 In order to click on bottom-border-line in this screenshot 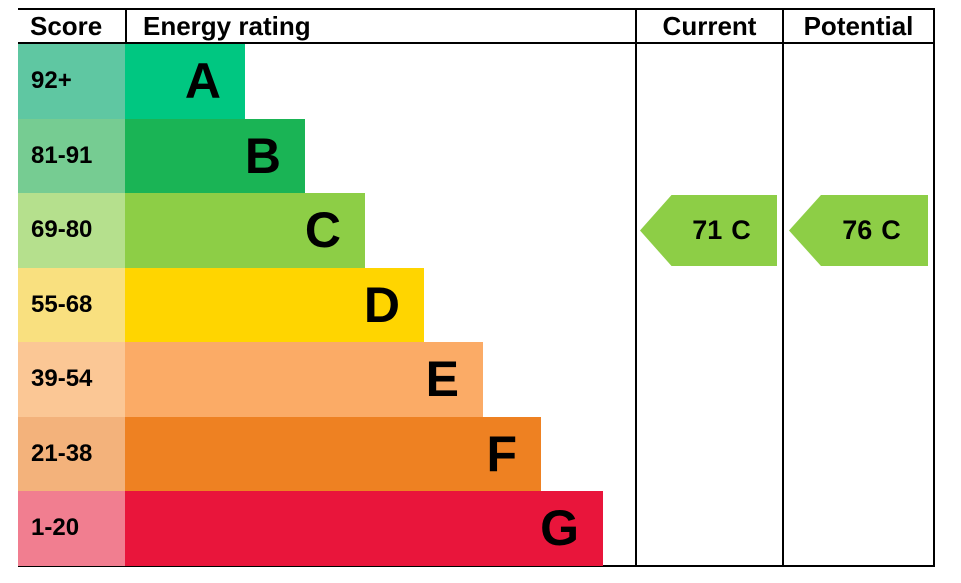, I will do `click(476, 566)`.